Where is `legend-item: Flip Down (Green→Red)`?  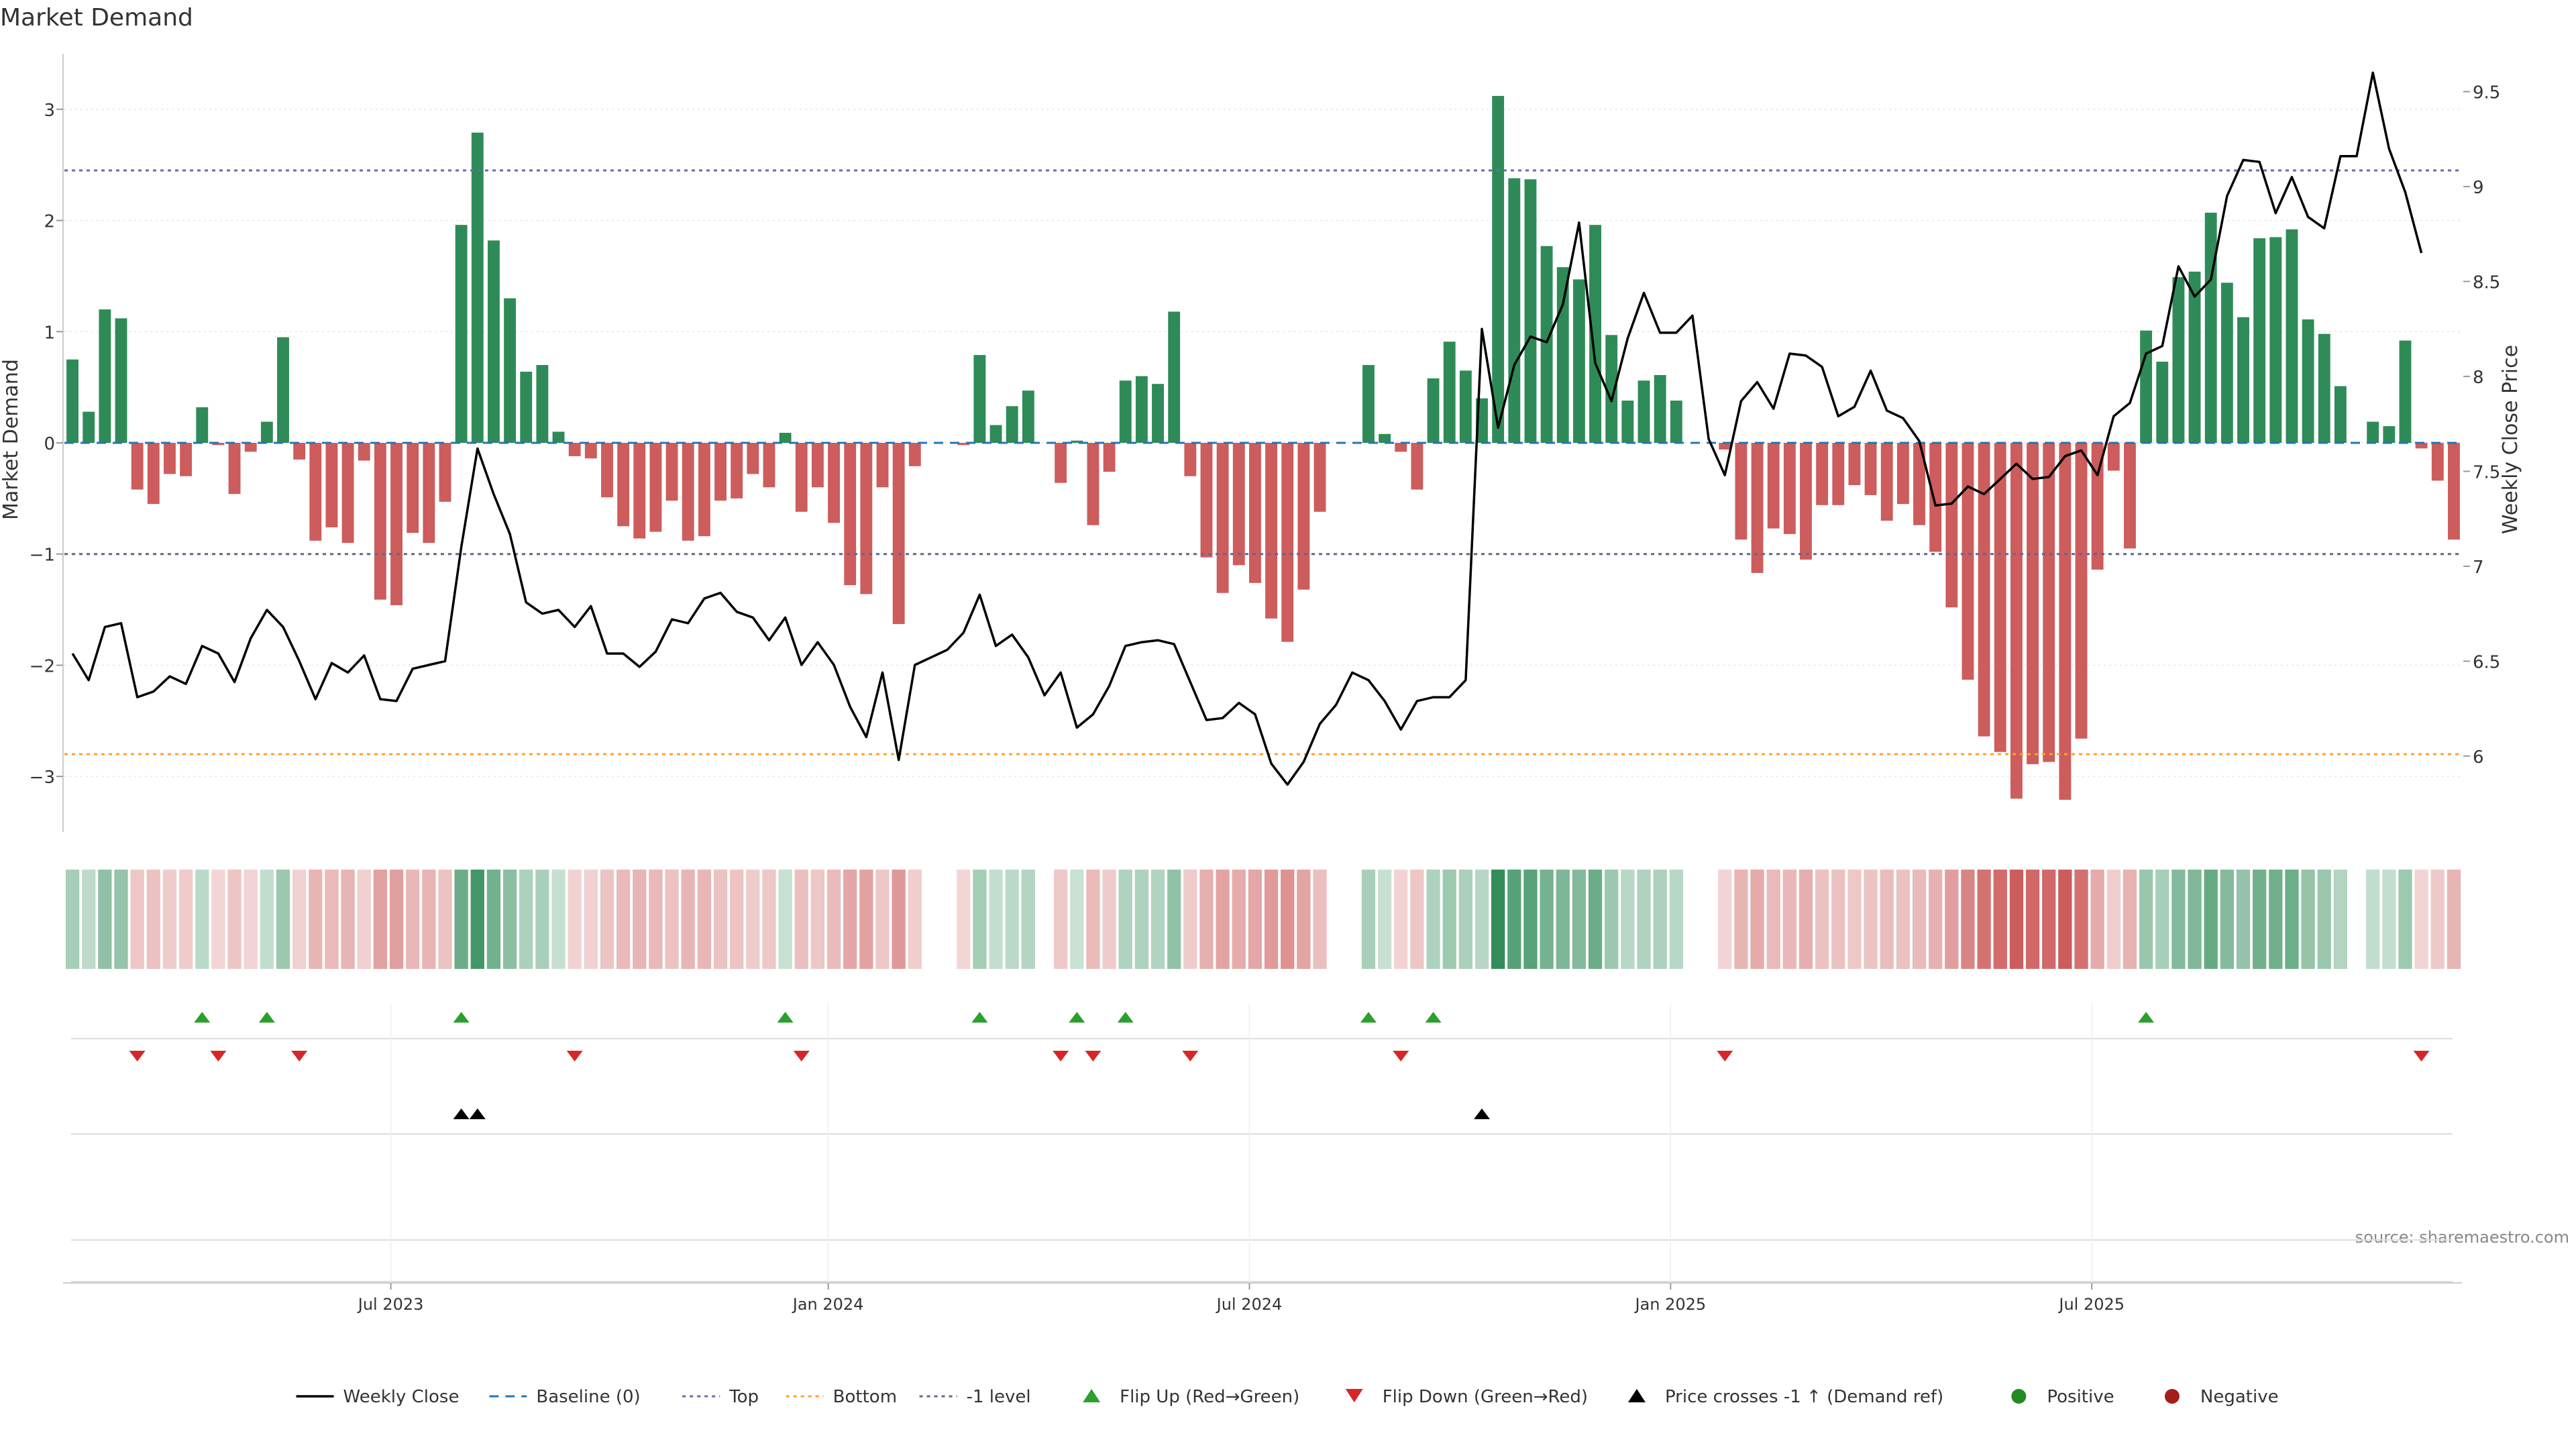 legend-item: Flip Down (Green→Red) is located at coordinates (1466, 1397).